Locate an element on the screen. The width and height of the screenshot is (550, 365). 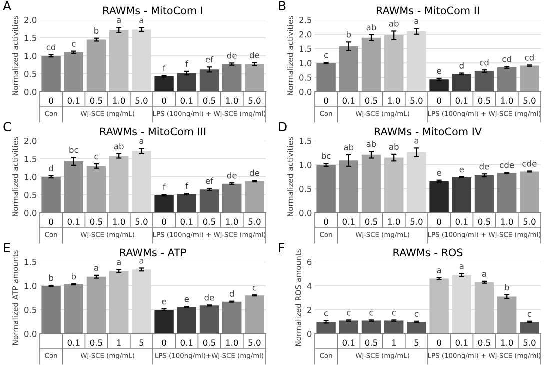
text: A is located at coordinates (7, 5).